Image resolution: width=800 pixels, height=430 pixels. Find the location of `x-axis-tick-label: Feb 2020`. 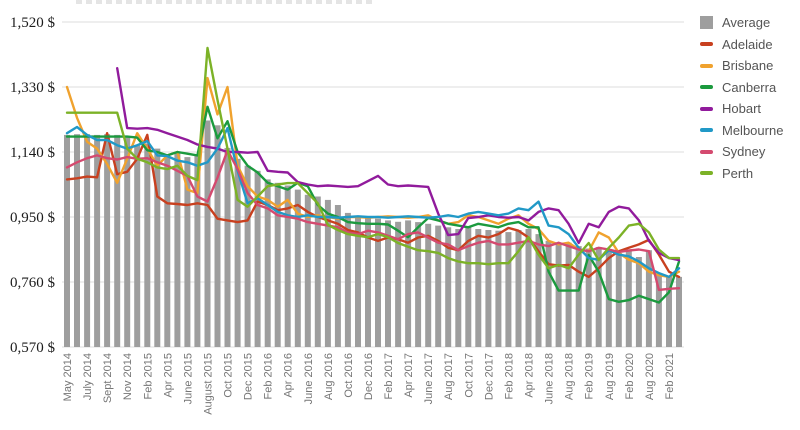

x-axis-tick-label: Feb 2020 is located at coordinates (630, 376).